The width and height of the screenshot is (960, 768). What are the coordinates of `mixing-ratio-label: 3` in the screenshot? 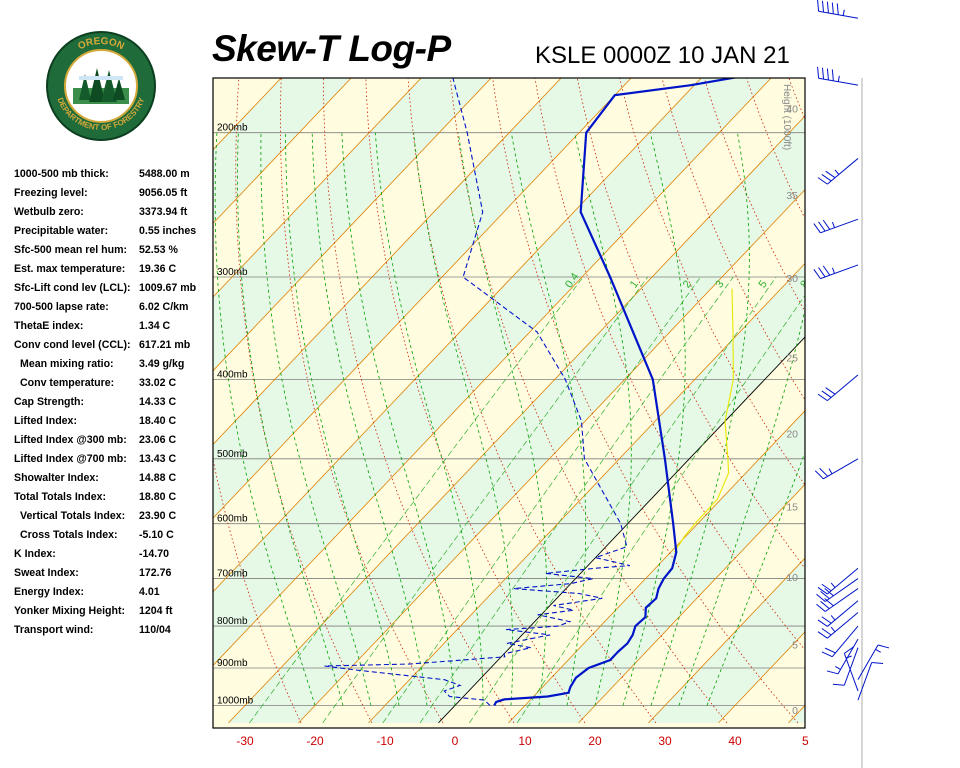 It's located at (719, 284).